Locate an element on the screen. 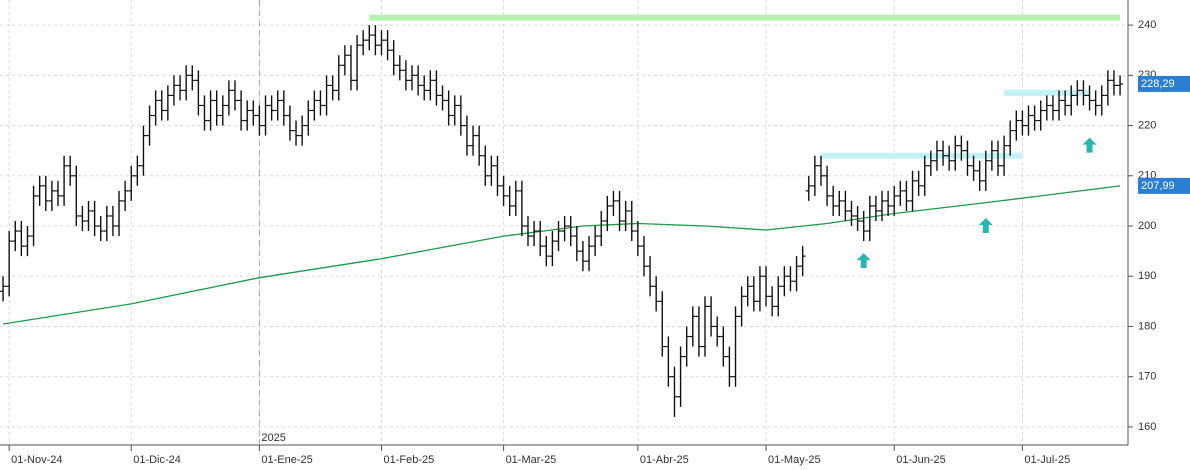 This screenshot has width=1190, height=470. x-tick-label: 01-Jun-25 is located at coordinates (921, 460).